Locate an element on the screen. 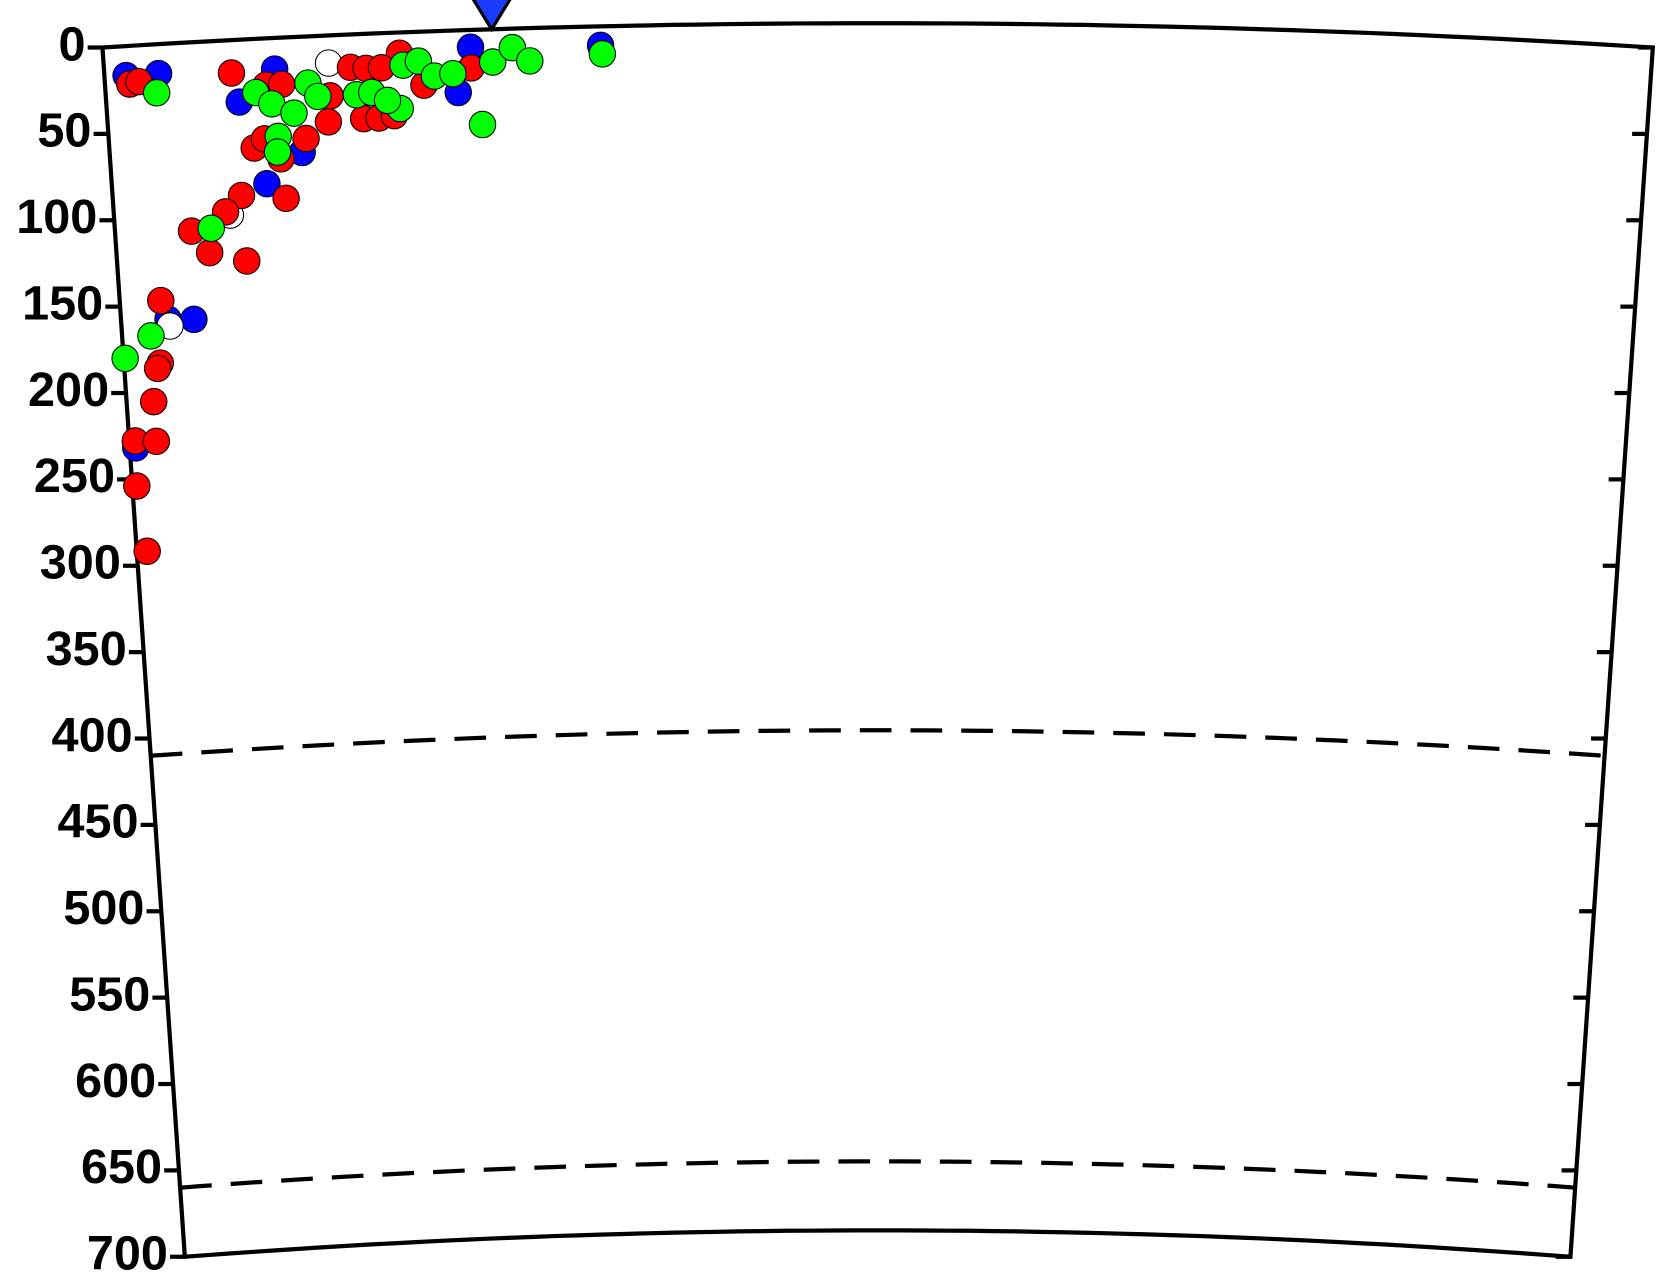 The height and width of the screenshot is (1280, 1656). y-tick-label: 600 is located at coordinates (115, 1081).